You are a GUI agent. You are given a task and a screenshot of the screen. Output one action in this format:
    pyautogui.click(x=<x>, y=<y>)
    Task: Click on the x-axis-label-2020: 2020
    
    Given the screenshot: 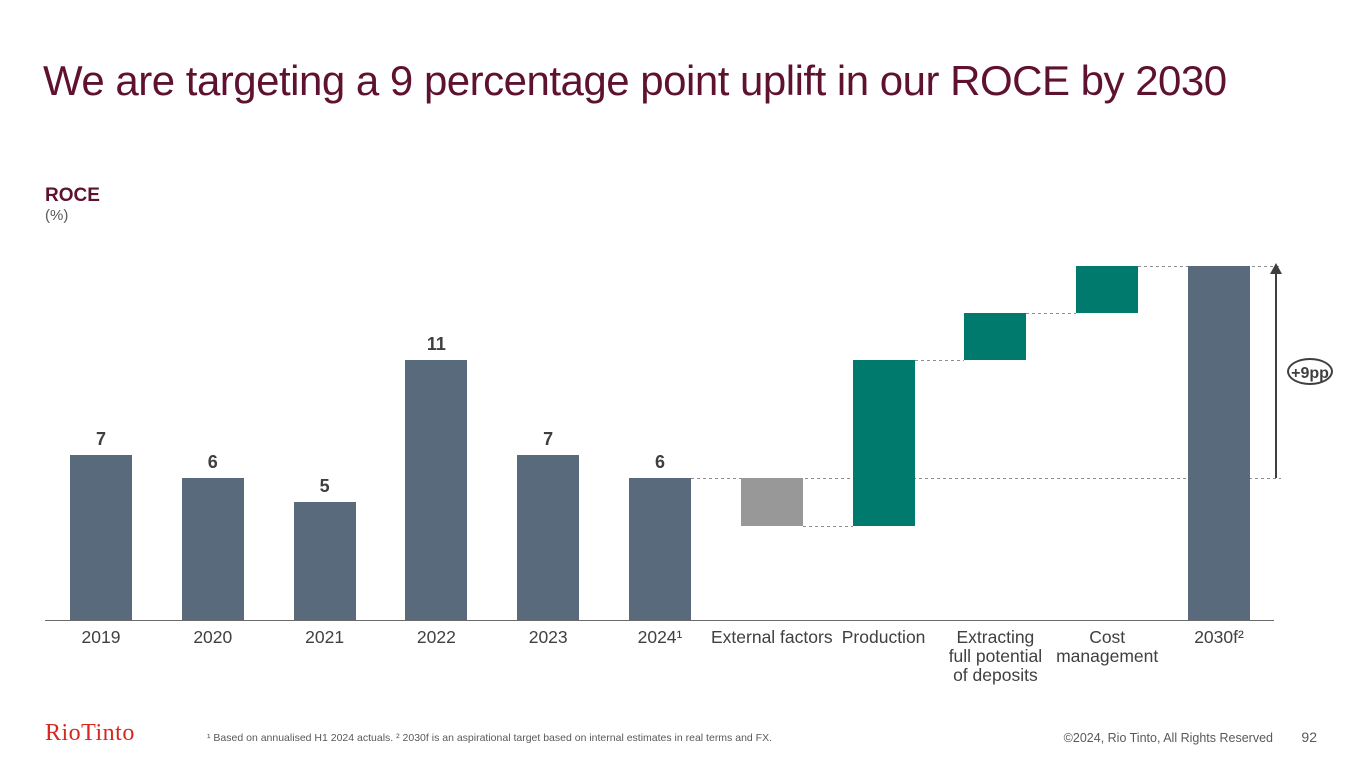 What is the action you would take?
    pyautogui.click(x=213, y=637)
    